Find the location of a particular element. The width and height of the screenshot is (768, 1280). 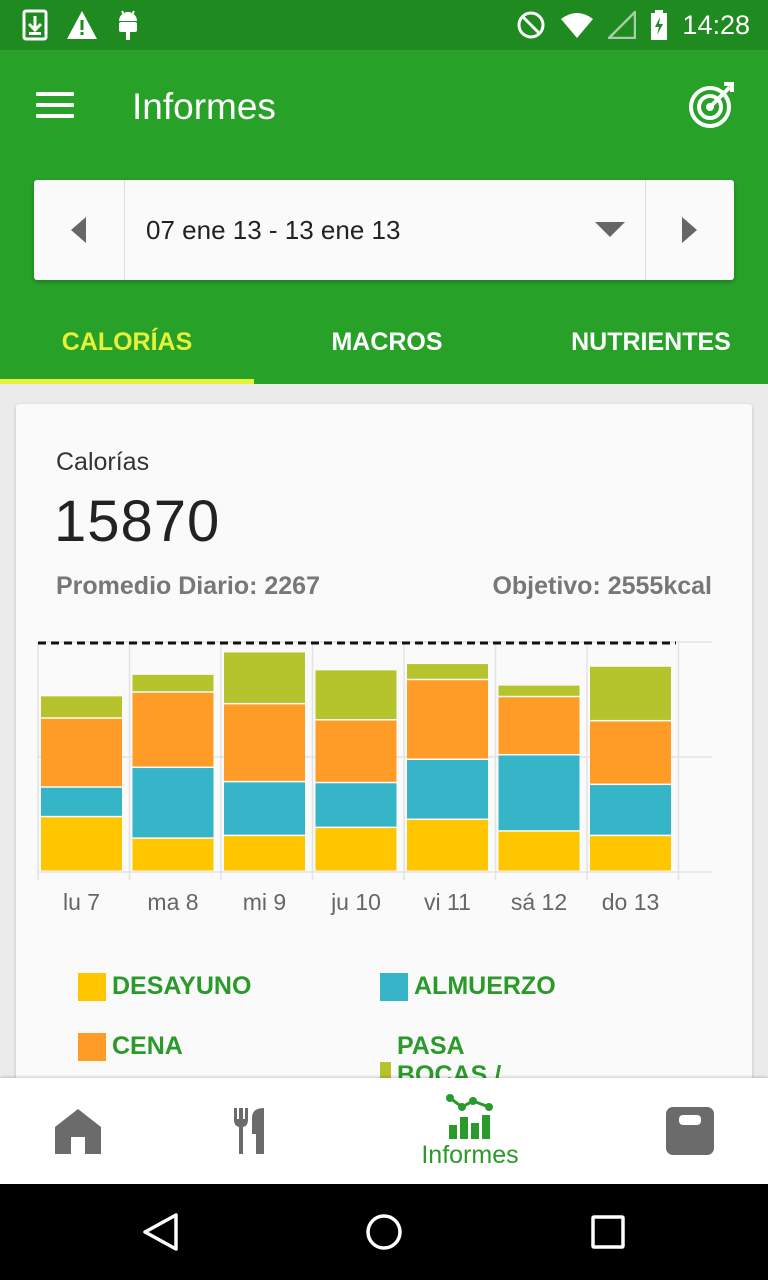

nav-weight is located at coordinates (690, 1131).